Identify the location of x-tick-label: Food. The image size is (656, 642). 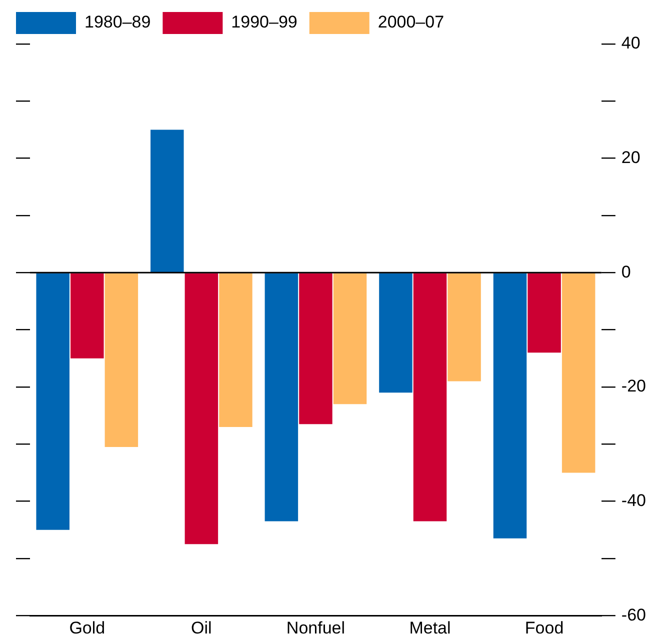
(544, 628).